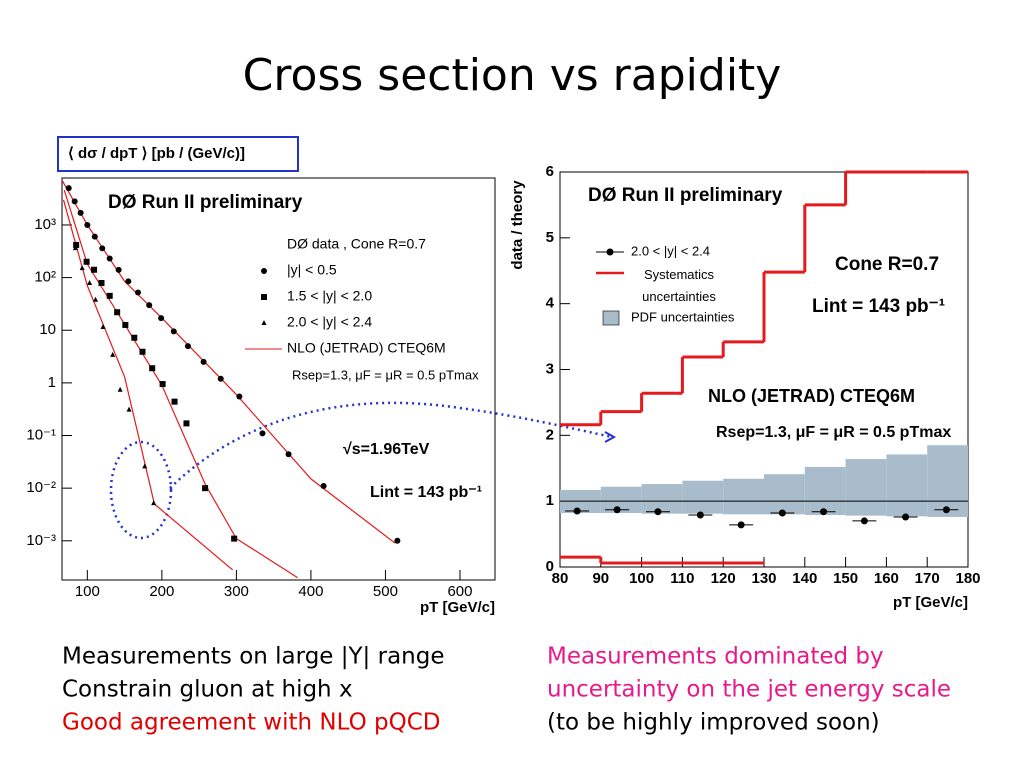 This screenshot has width=1024, height=768. I want to click on x-axis-label: pT [GeV/c], so click(930, 602).